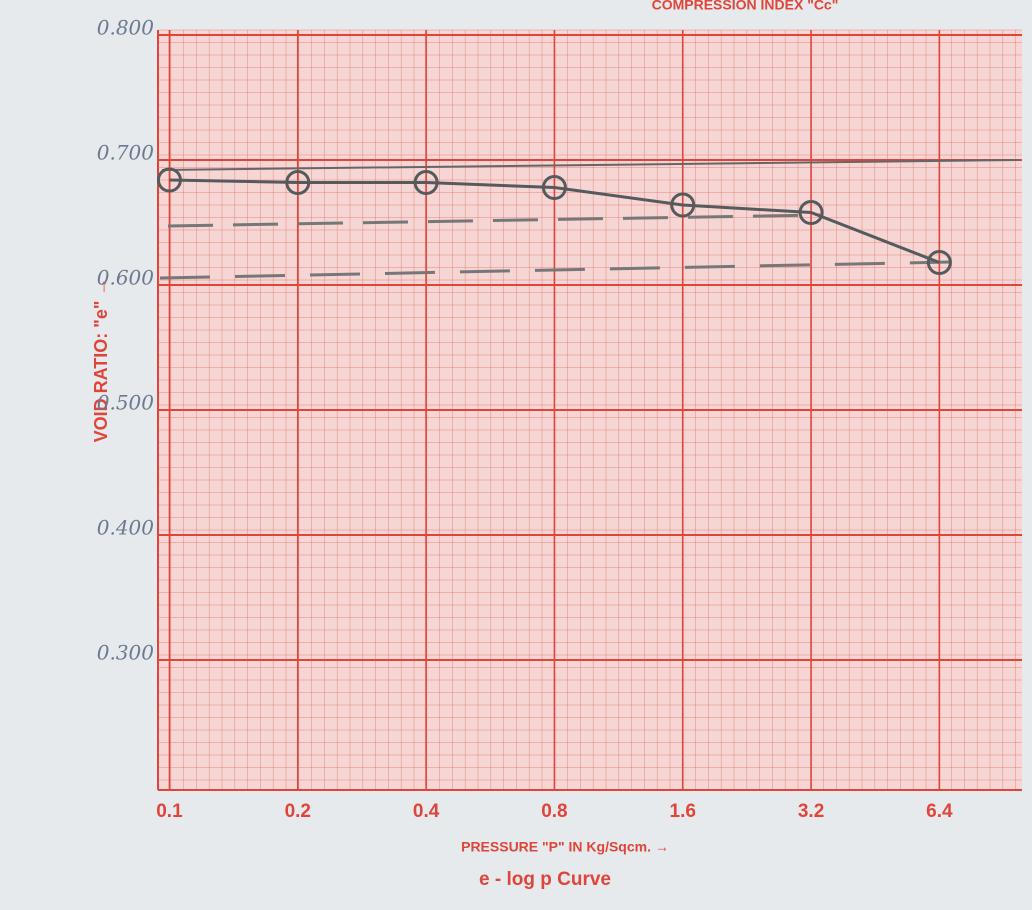  Describe the element at coordinates (939, 811) in the screenshot. I see `x-tick-label: 6.4` at that location.